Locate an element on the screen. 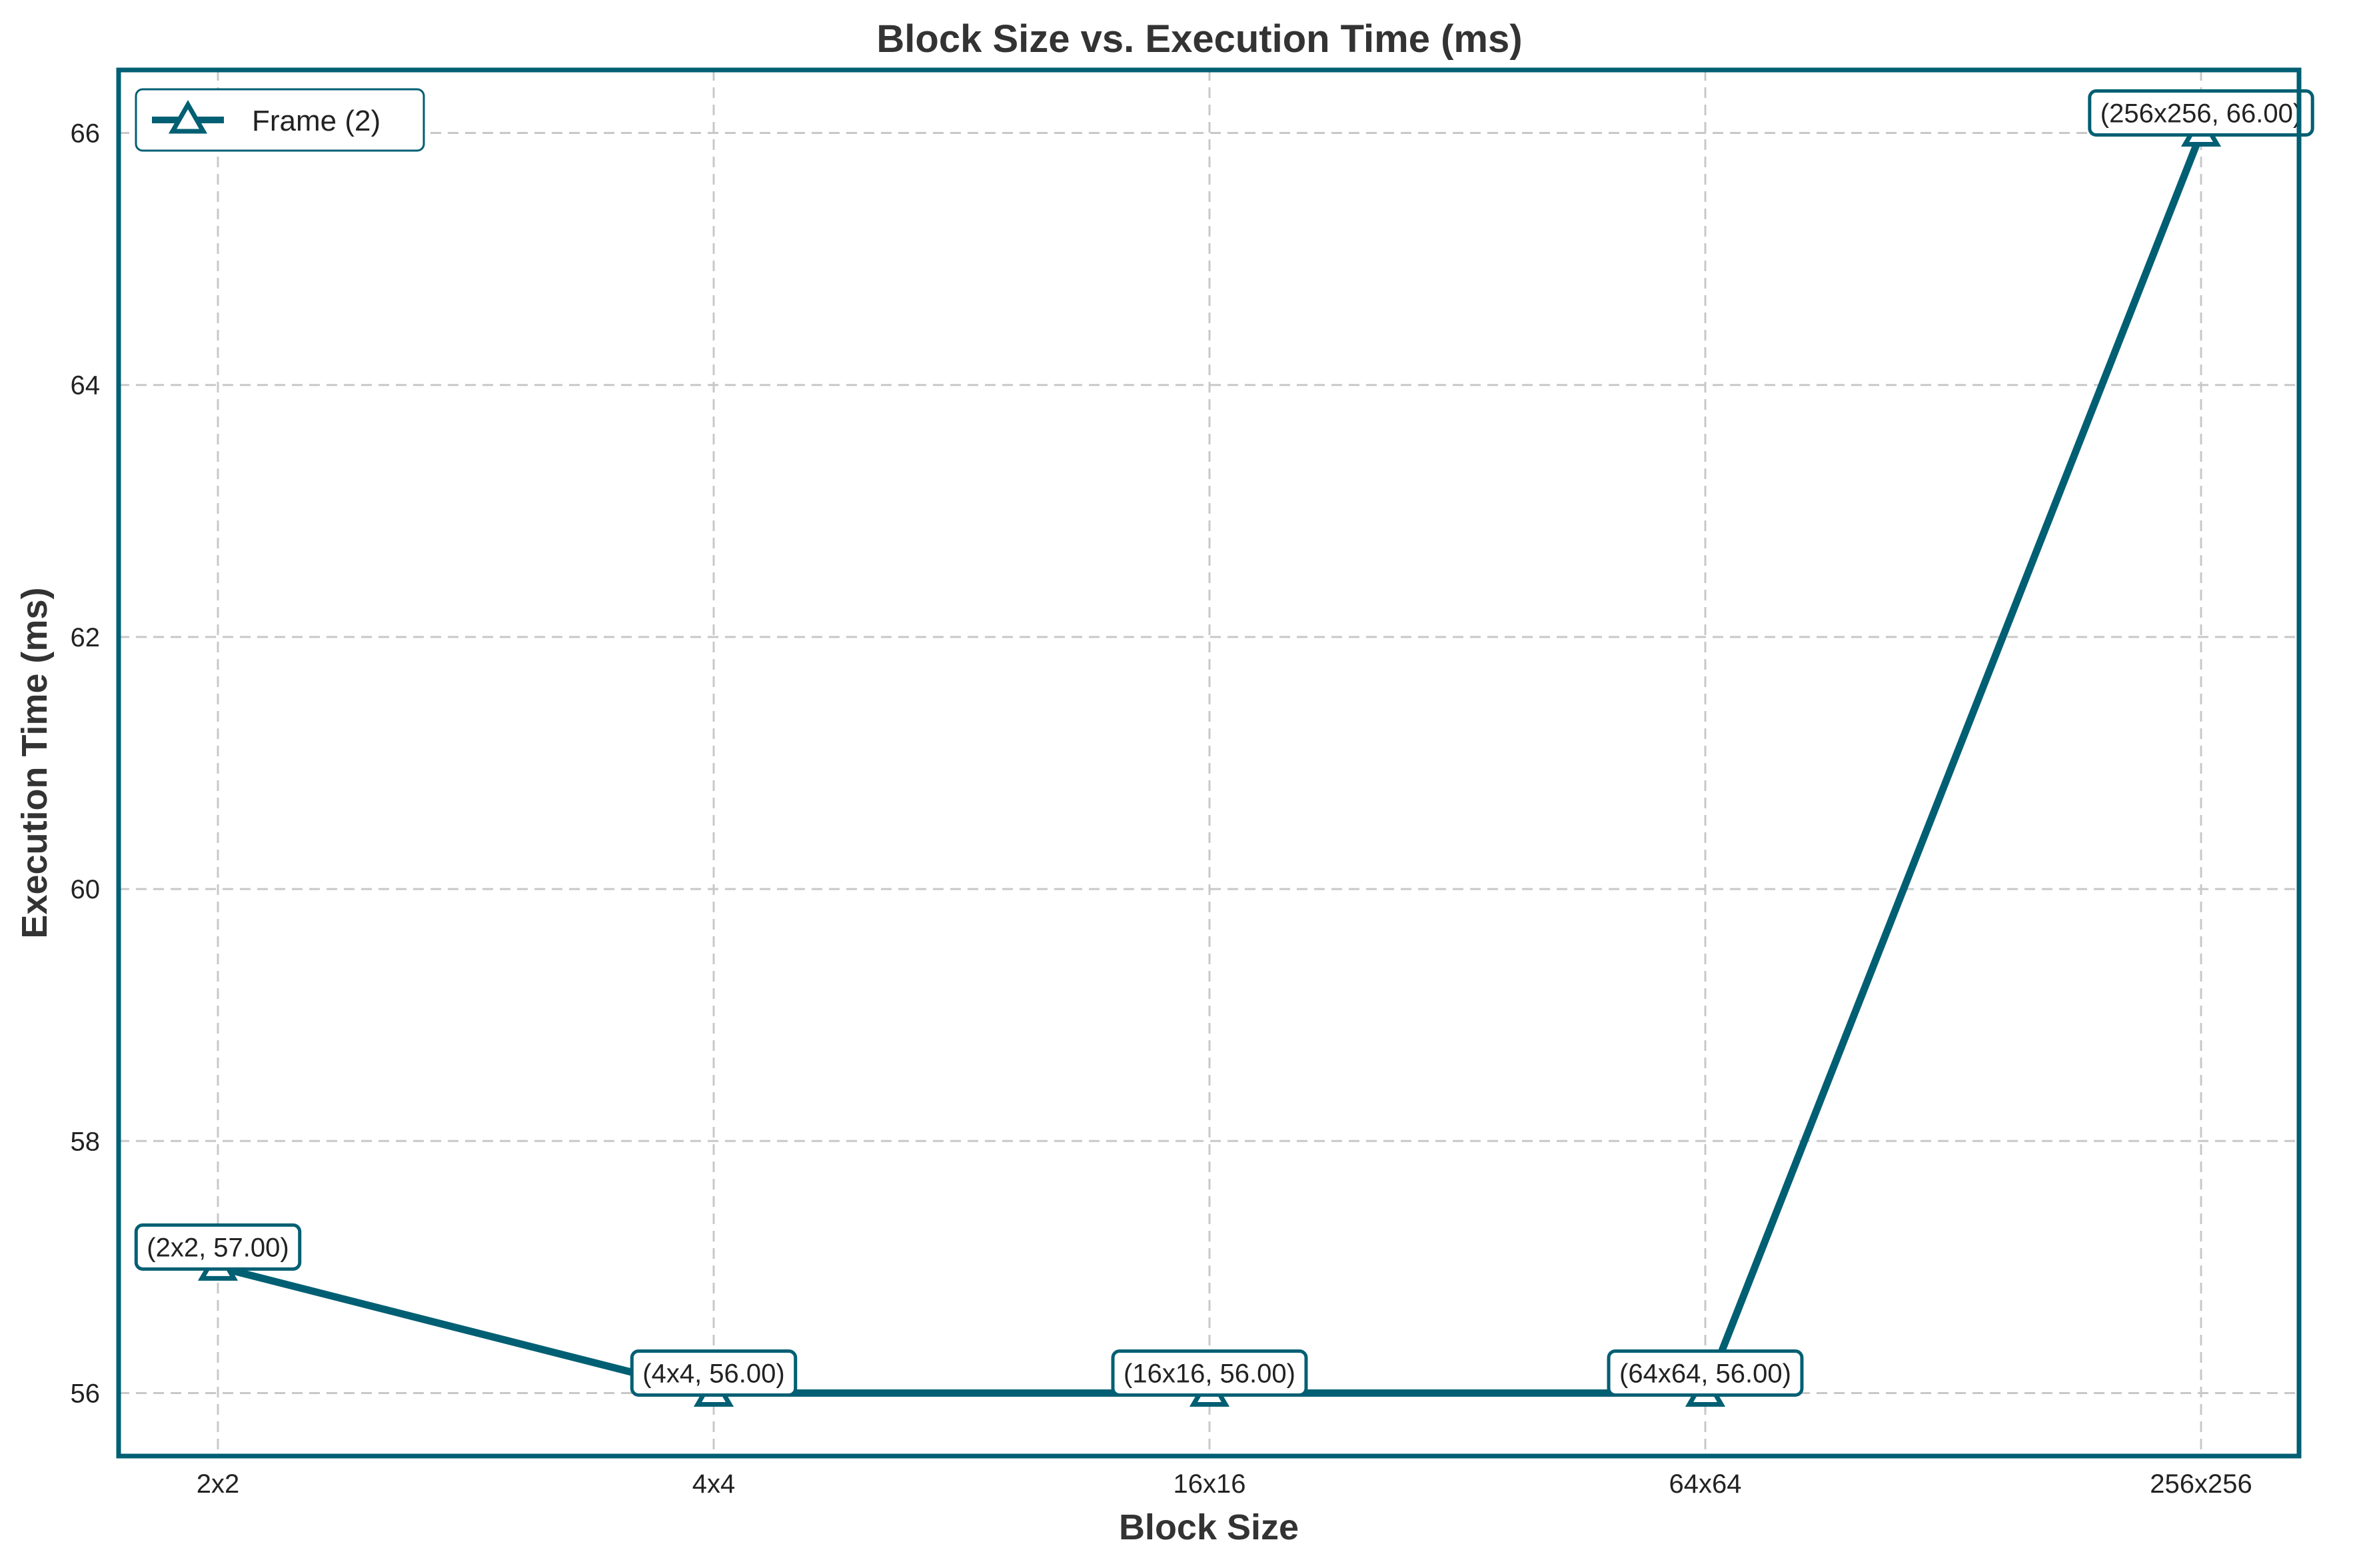 The width and height of the screenshot is (2355, 1568). data-label: (4x4, 56.00) is located at coordinates (714, 1373).